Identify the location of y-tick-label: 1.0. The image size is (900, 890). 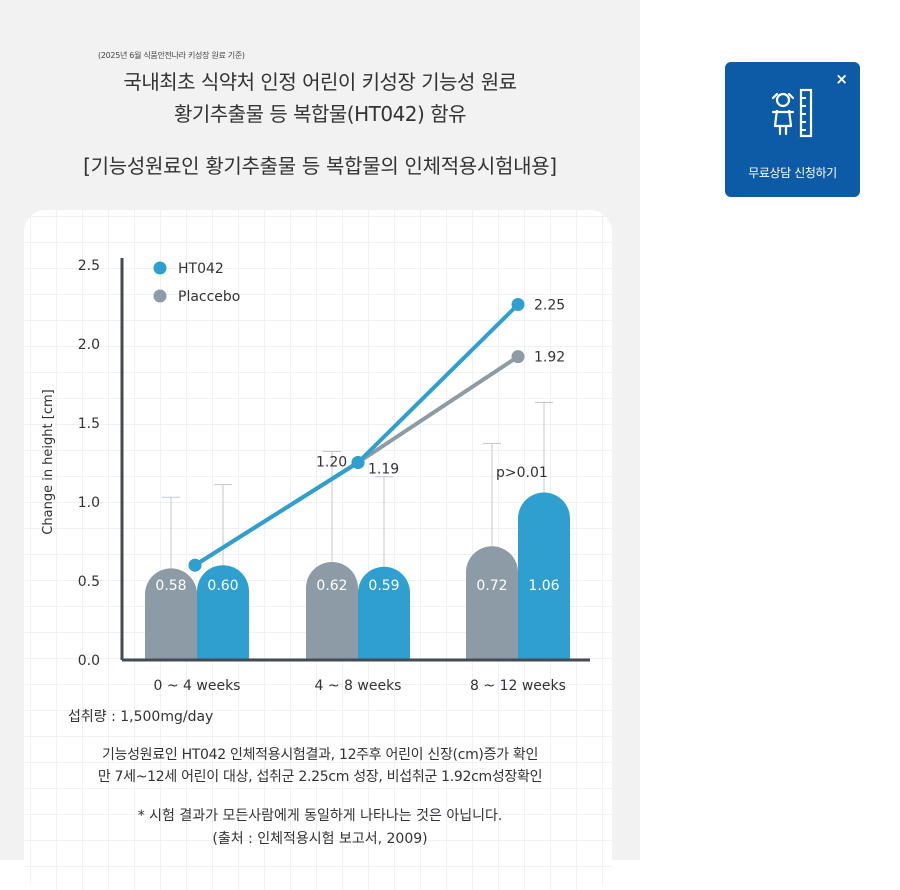
(89, 503).